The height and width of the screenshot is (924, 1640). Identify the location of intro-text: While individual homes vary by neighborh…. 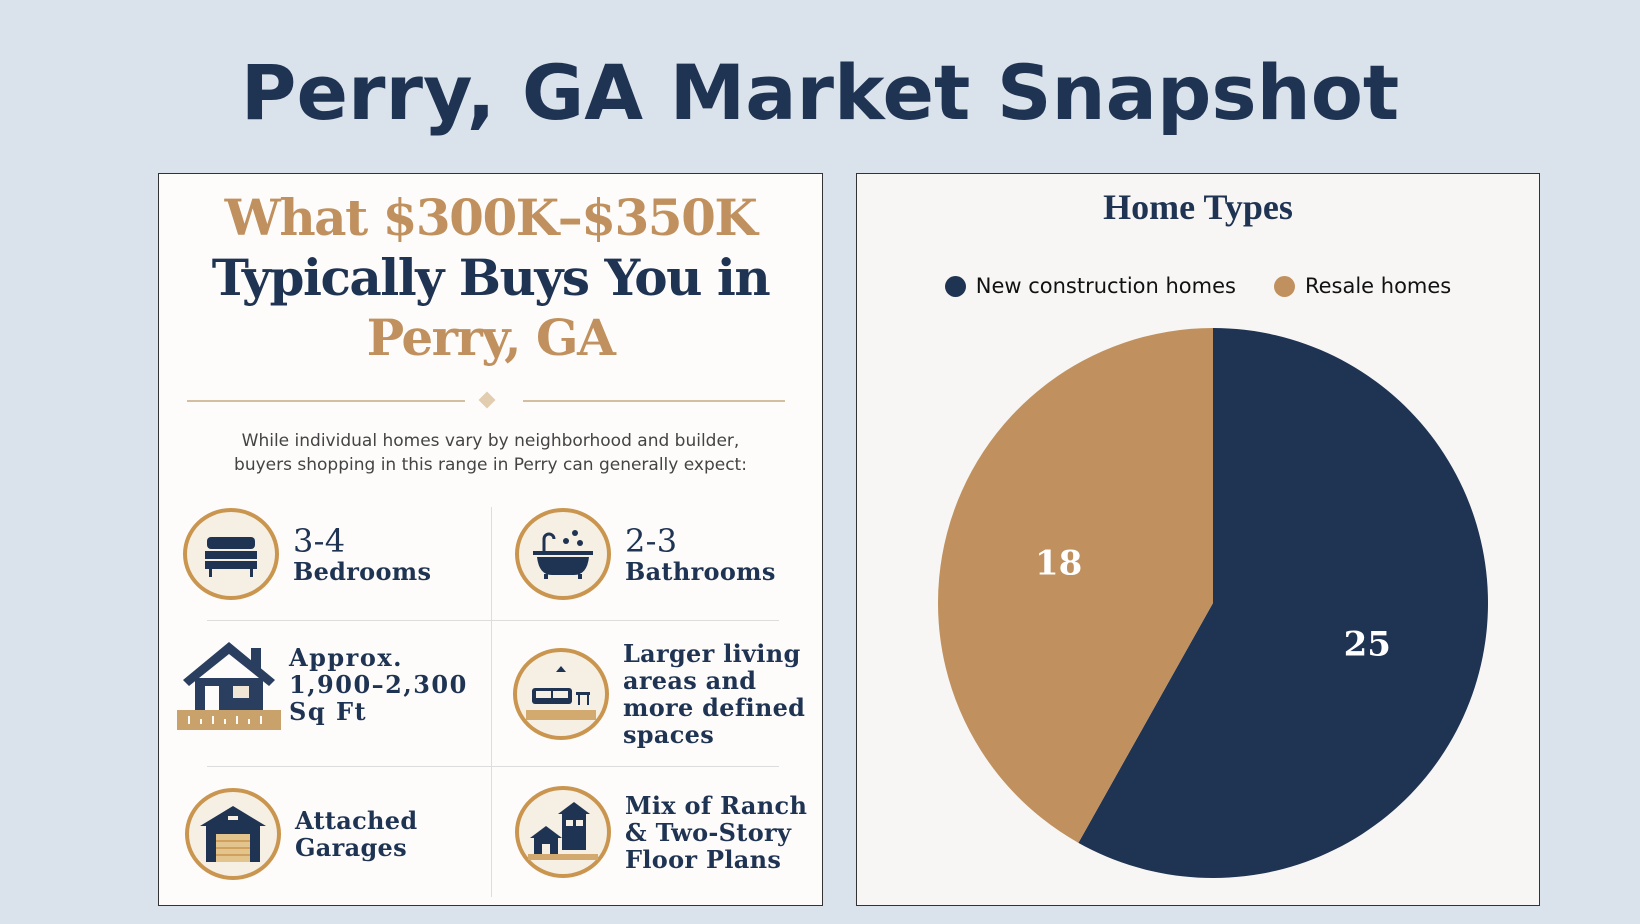
(490, 453).